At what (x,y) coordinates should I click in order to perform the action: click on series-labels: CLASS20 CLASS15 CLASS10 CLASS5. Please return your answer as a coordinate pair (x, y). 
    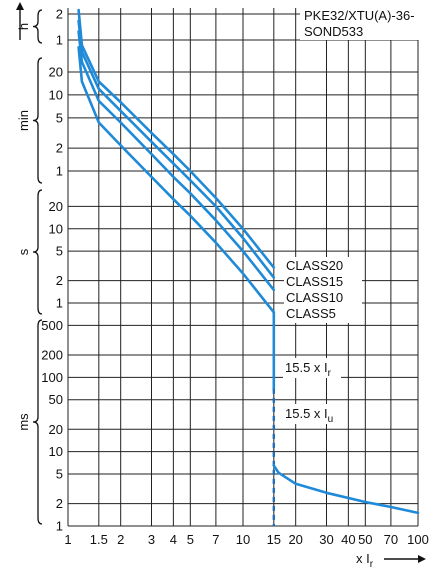
    Looking at the image, I should click on (323, 290).